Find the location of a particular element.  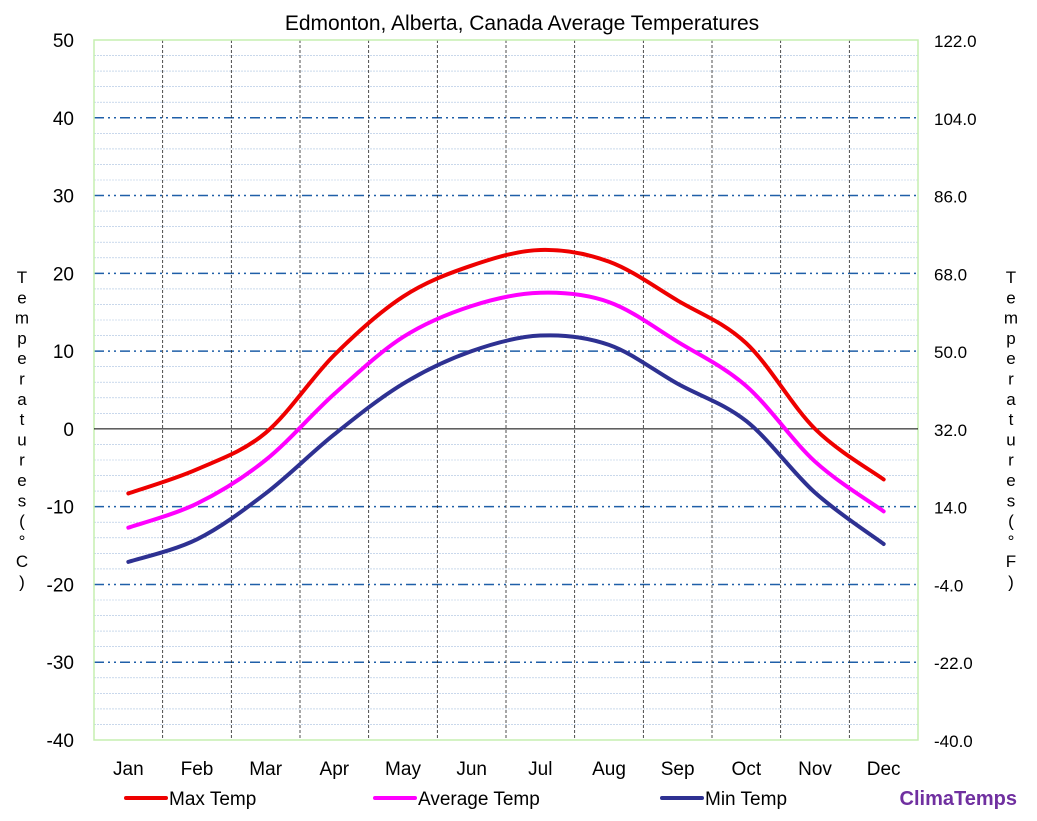

x-tick-label: Oct is located at coordinates (747, 769).